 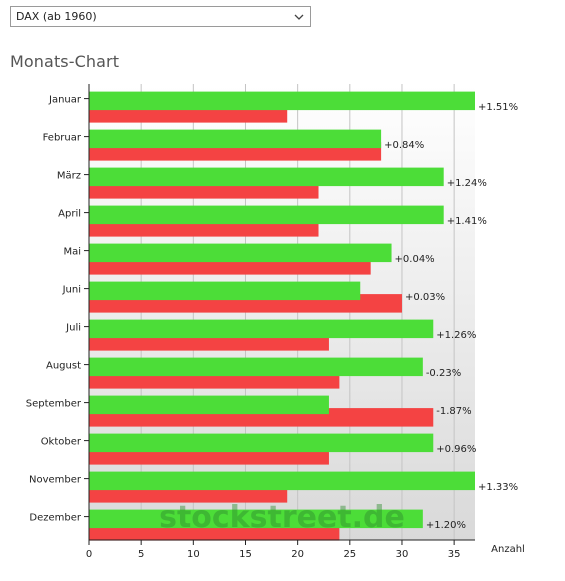 I want to click on change-annotation: +1.24%, so click(x=467, y=183).